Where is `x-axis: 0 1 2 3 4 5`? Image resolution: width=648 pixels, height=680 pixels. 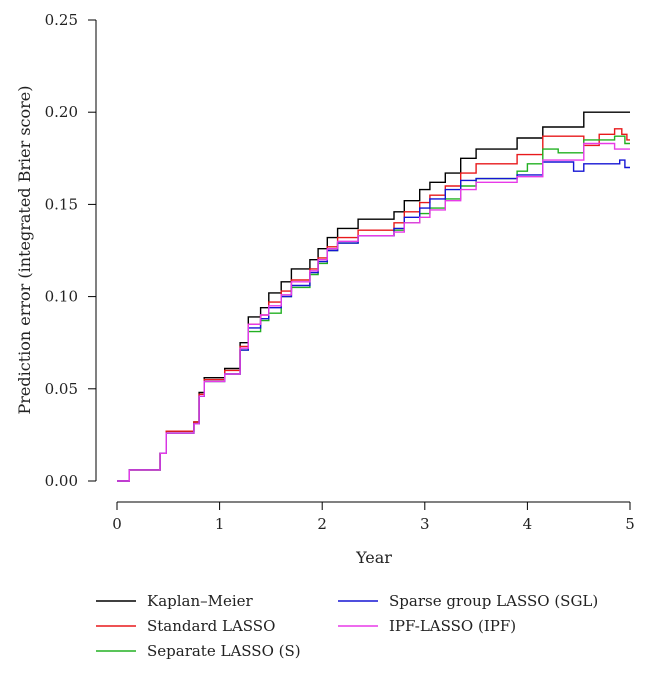 x-axis: 0 1 2 3 4 5 is located at coordinates (373, 517).